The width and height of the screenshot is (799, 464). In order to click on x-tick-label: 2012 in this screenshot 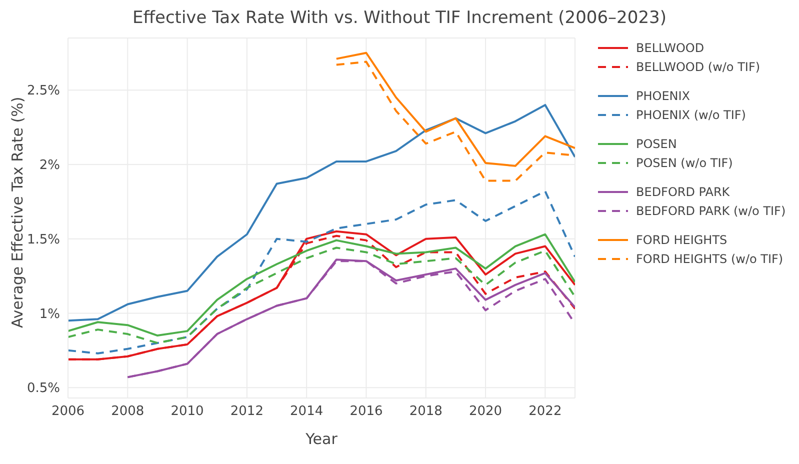, I will do `click(247, 412)`.